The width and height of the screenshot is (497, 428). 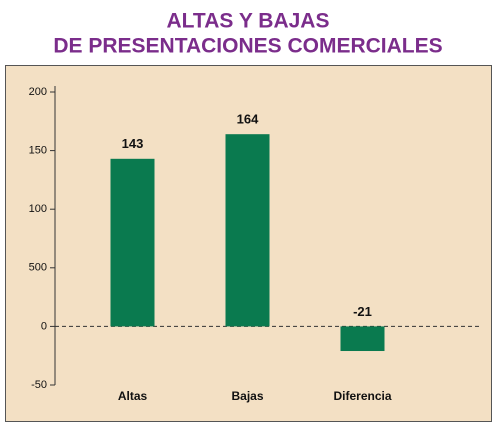 I want to click on chart-title: ALTAS Y BAJAS, so click(x=248, y=21).